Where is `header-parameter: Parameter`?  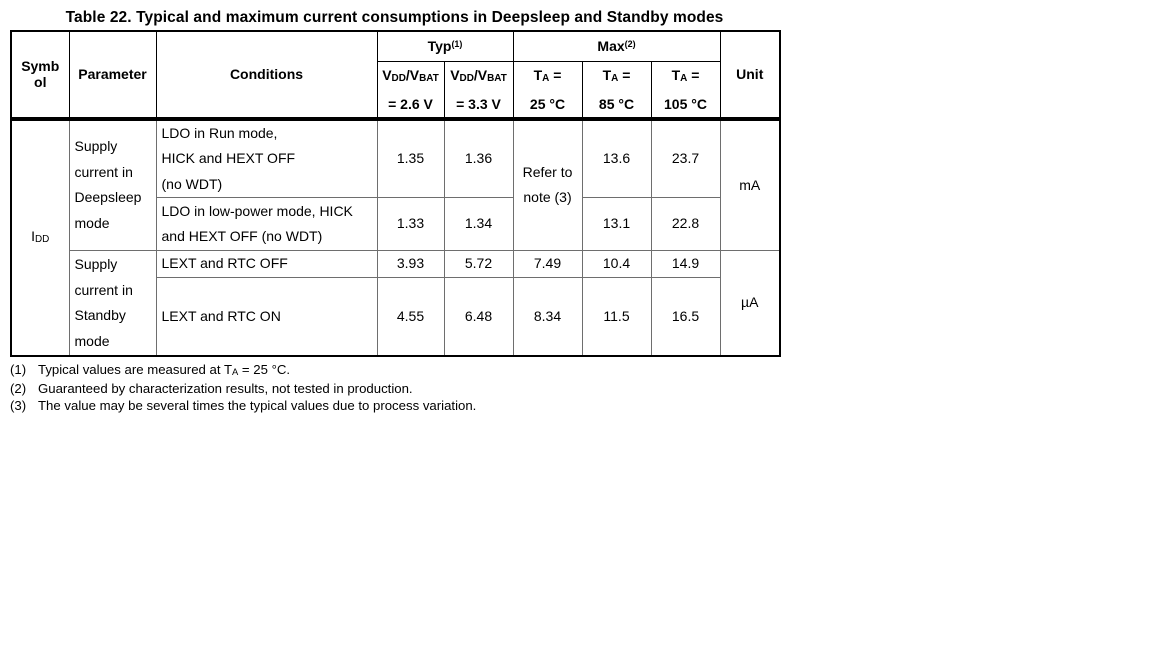 header-parameter: Parameter is located at coordinates (112, 74).